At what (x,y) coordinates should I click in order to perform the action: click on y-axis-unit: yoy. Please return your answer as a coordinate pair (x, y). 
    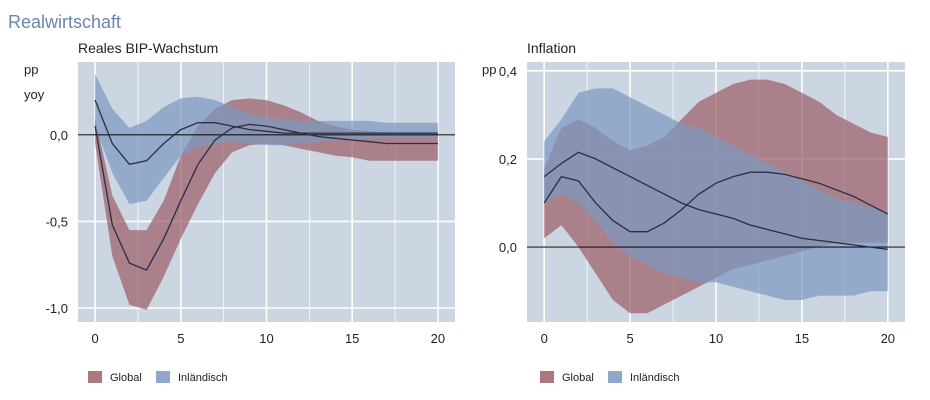
    Looking at the image, I should click on (34, 94).